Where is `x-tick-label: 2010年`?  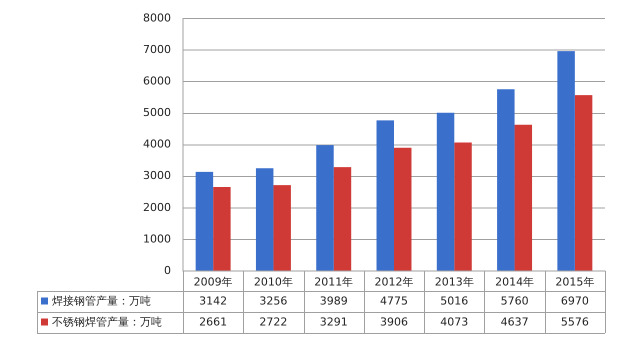
x-tick-label: 2010年 is located at coordinates (273, 281).